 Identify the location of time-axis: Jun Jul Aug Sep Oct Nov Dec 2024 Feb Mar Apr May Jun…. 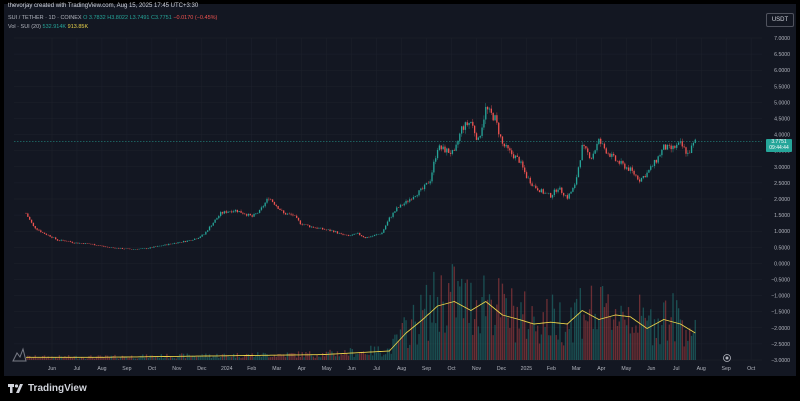
(402, 369).